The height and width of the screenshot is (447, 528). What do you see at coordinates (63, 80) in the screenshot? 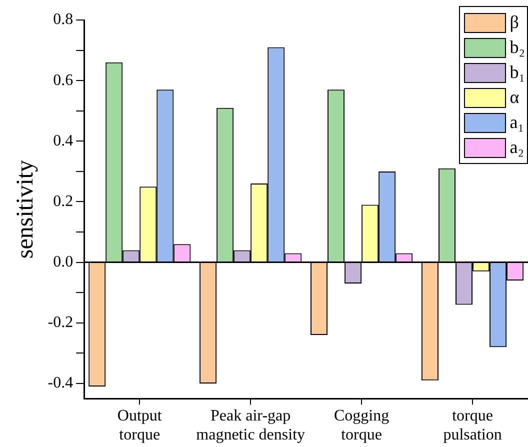
I see `y-tick-label: 0.6` at bounding box center [63, 80].